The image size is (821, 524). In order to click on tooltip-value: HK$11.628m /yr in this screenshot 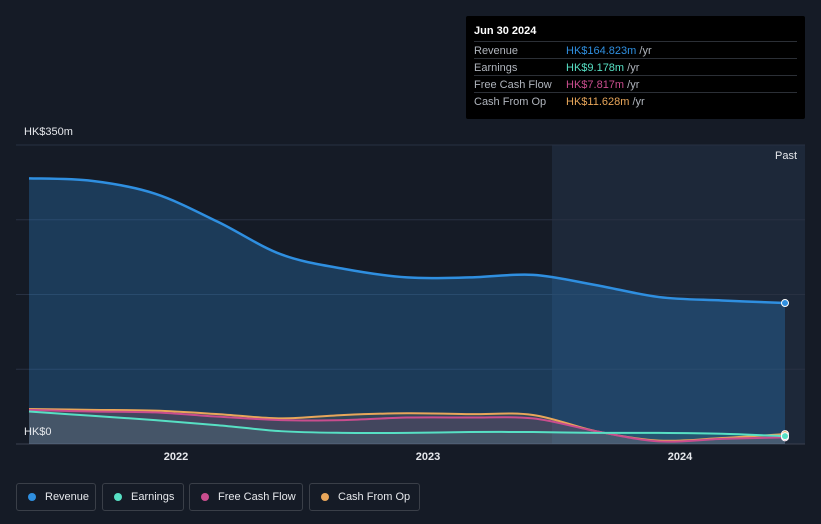, I will do `click(605, 102)`.